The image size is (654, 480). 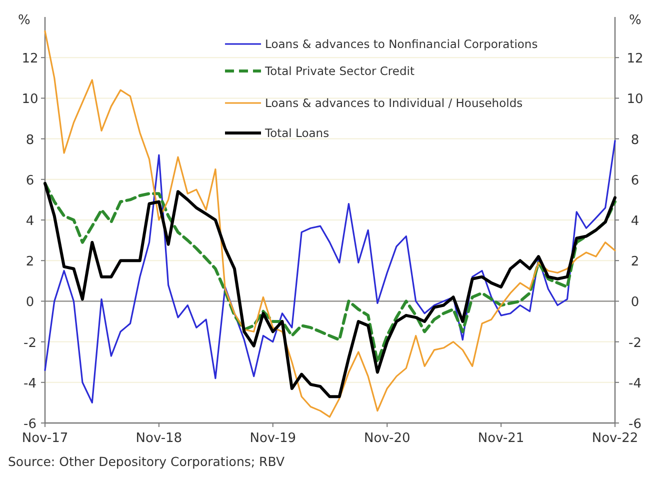 What do you see at coordinates (635, 343) in the screenshot?
I see `y2-tick-label: -2` at bounding box center [635, 343].